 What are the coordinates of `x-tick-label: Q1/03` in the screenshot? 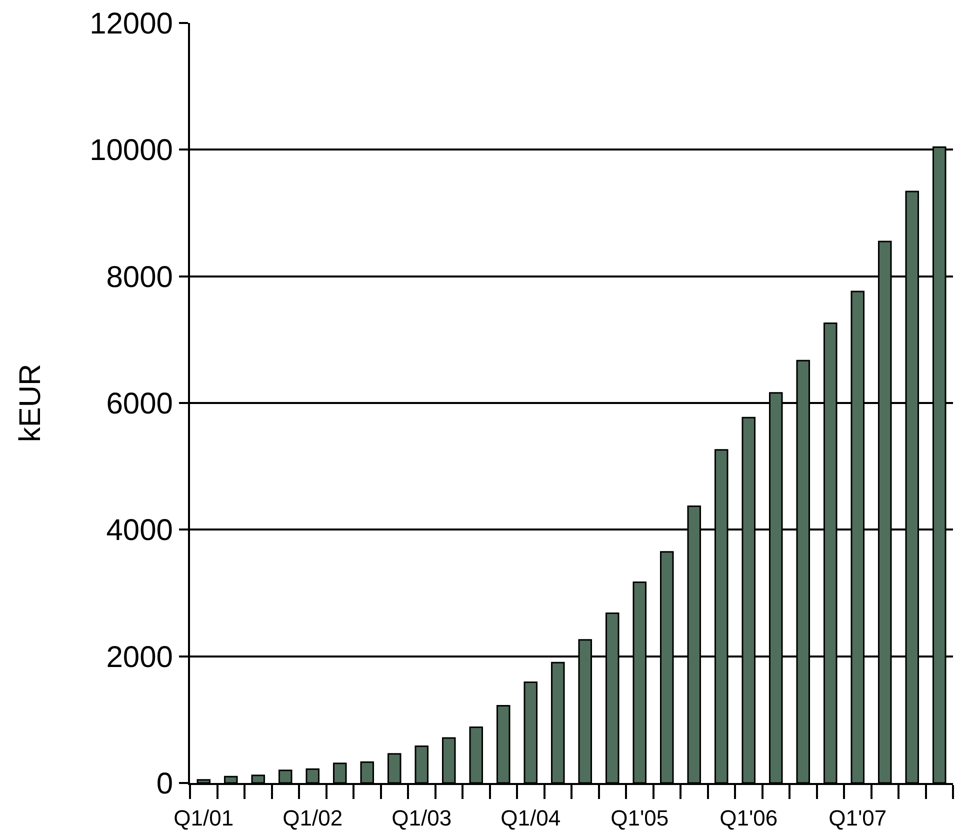 It's located at (422, 817).